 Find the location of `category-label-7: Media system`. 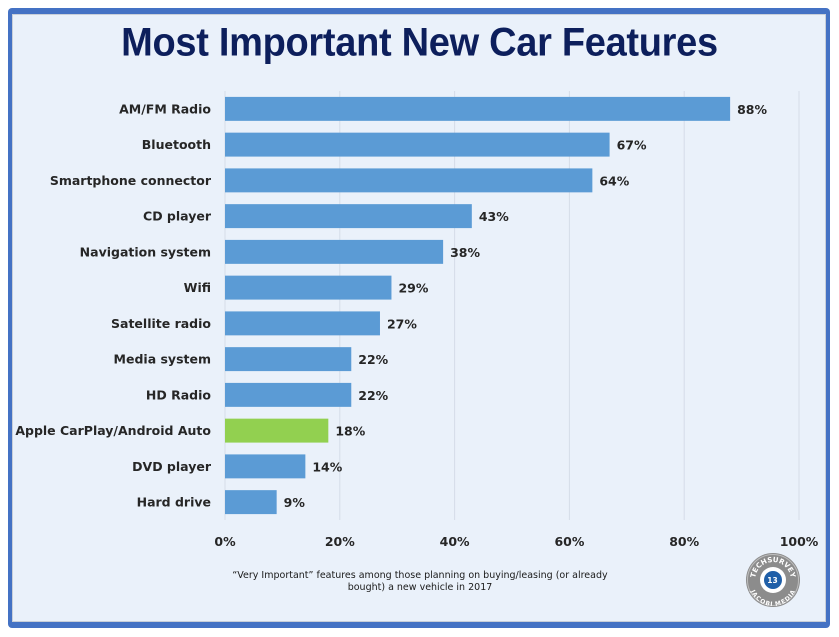

category-label-7: Media system is located at coordinates (162, 359).